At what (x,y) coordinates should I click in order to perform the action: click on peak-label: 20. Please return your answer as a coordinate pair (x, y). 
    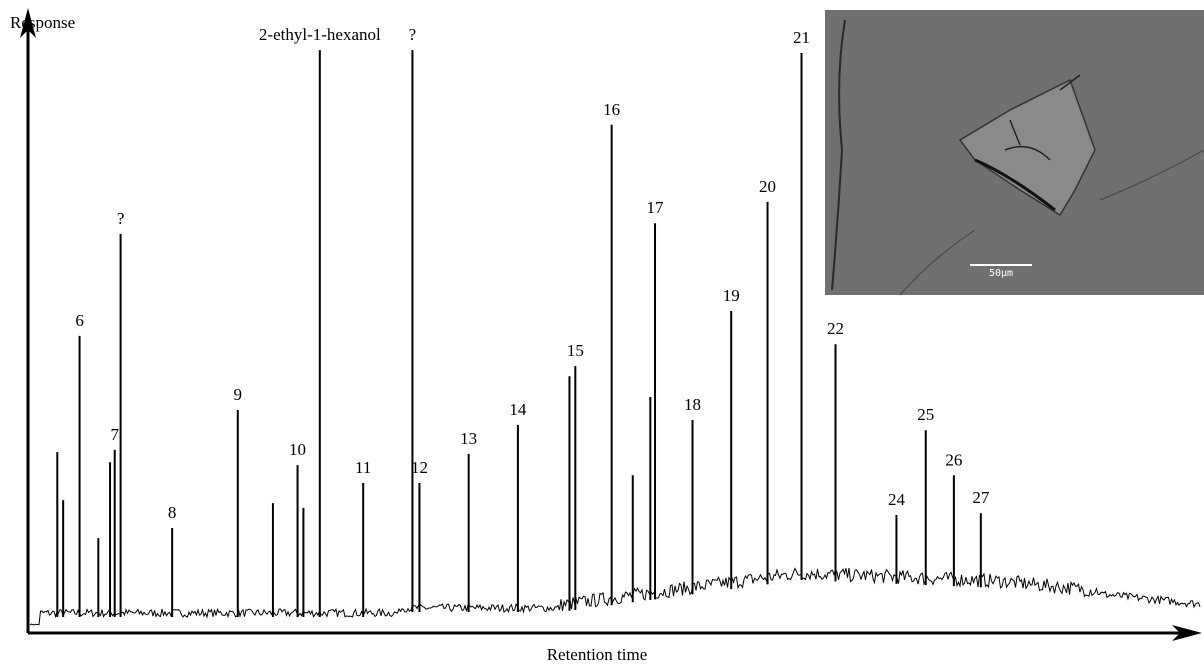
    Looking at the image, I should click on (767, 186).